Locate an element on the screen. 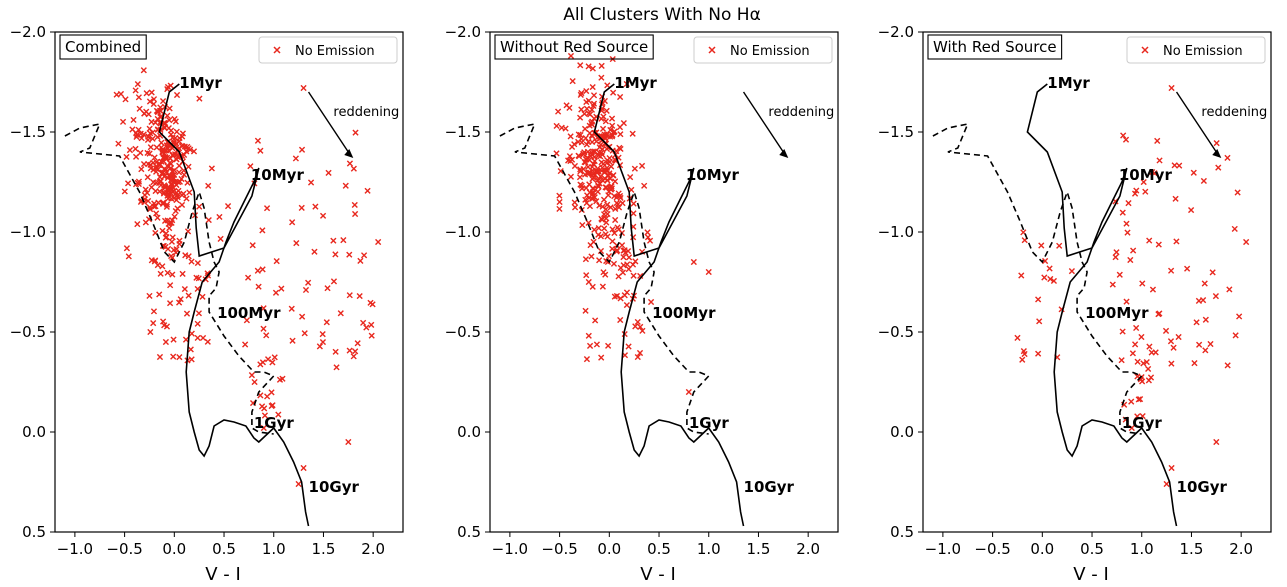 The width and height of the screenshot is (1287, 587). panel-title-box is located at coordinates (574, 47).